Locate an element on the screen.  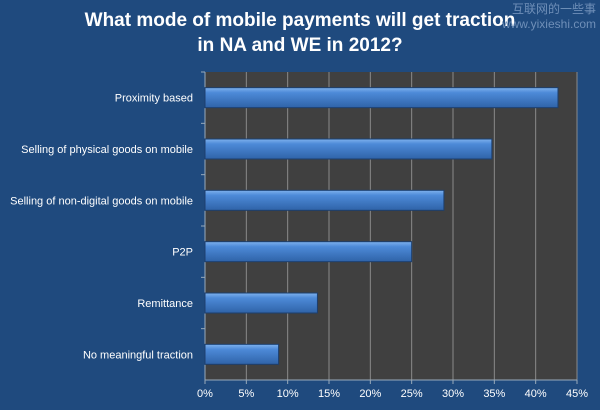
category-label: Selling of physical goods on mobile is located at coordinates (107, 150).